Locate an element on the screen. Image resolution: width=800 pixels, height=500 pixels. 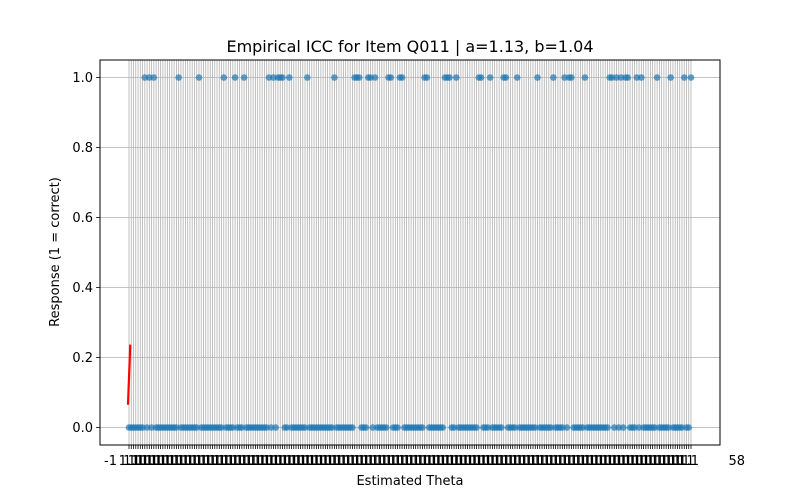
model-curve-line is located at coordinates (129, 374).